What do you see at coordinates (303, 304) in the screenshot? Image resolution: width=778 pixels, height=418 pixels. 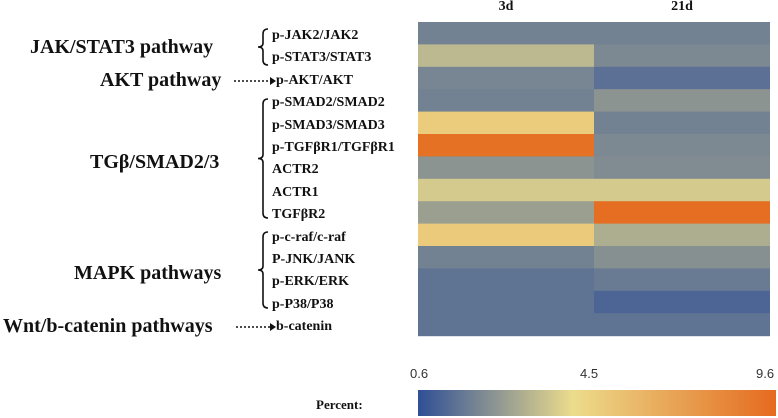 I see `row-label: p-P38/P38` at bounding box center [303, 304].